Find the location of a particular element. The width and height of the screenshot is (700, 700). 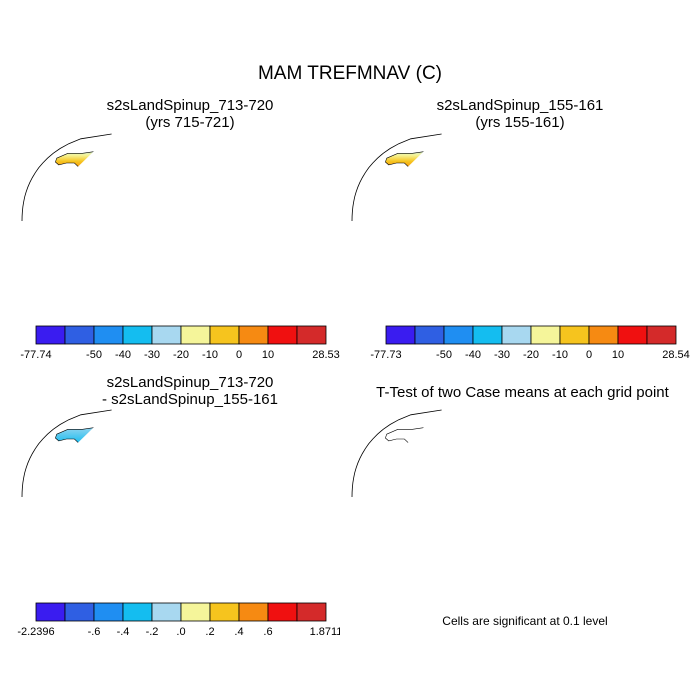

colorbar-3-tick-label: -2.2396 is located at coordinates (35, 632).